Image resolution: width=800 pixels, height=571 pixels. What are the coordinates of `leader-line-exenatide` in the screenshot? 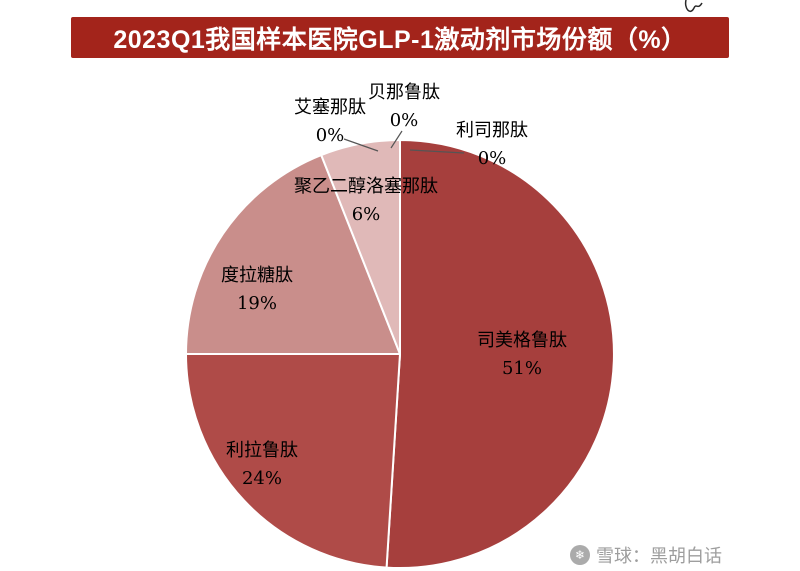 It's located at (361, 145).